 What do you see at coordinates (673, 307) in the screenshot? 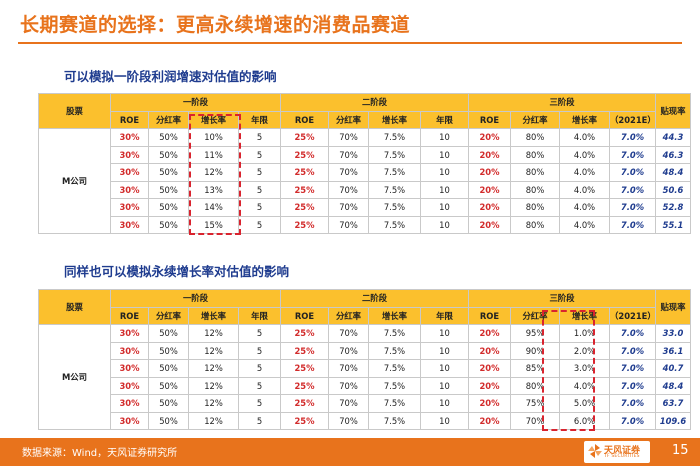
I see `header-discount-rate: 贴现率` at bounding box center [673, 307].